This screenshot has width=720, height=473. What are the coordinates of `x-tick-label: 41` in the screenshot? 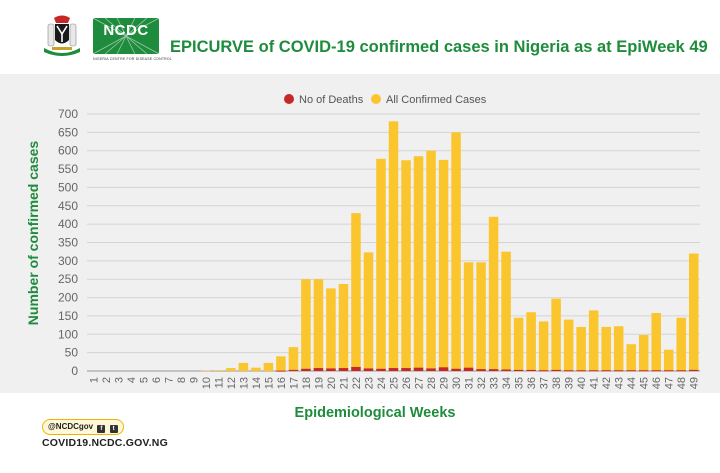 It's located at (595, 383).